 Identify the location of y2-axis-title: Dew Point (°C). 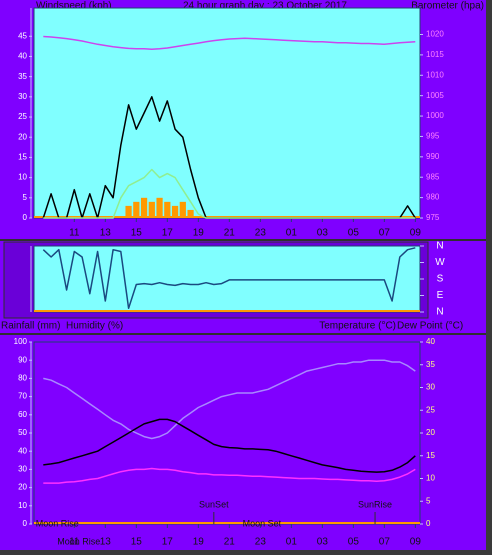
(430, 326).